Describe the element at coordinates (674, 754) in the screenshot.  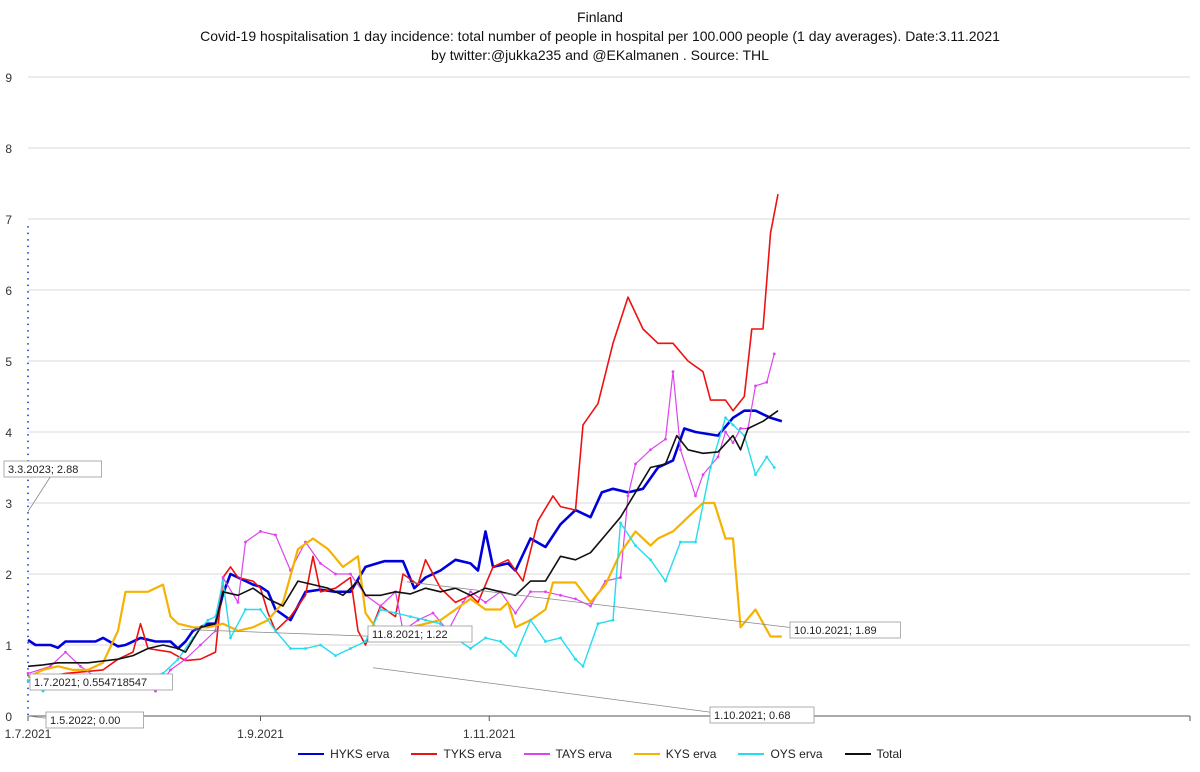
I see `legend-item: KYS erva` at that location.